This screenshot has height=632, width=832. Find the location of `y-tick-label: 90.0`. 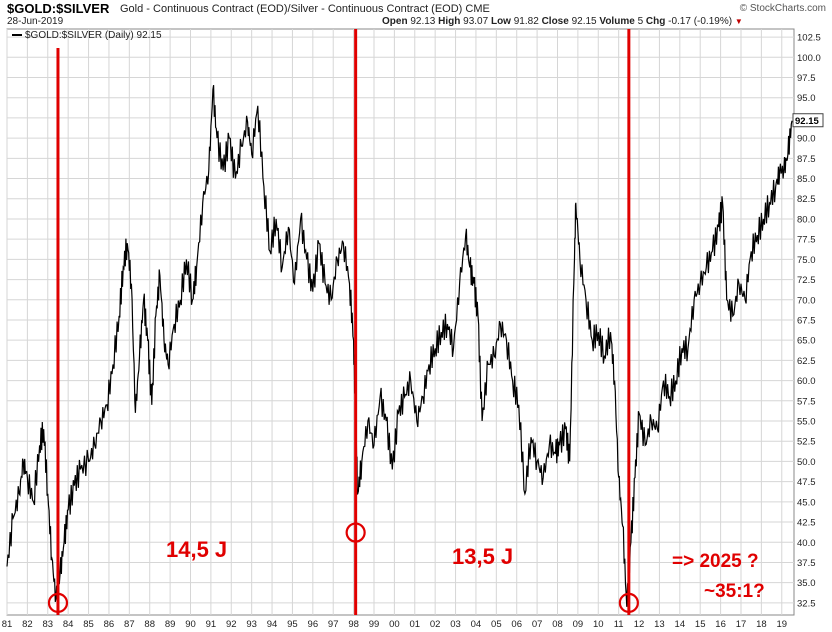

y-tick-label: 90.0 is located at coordinates (806, 139).